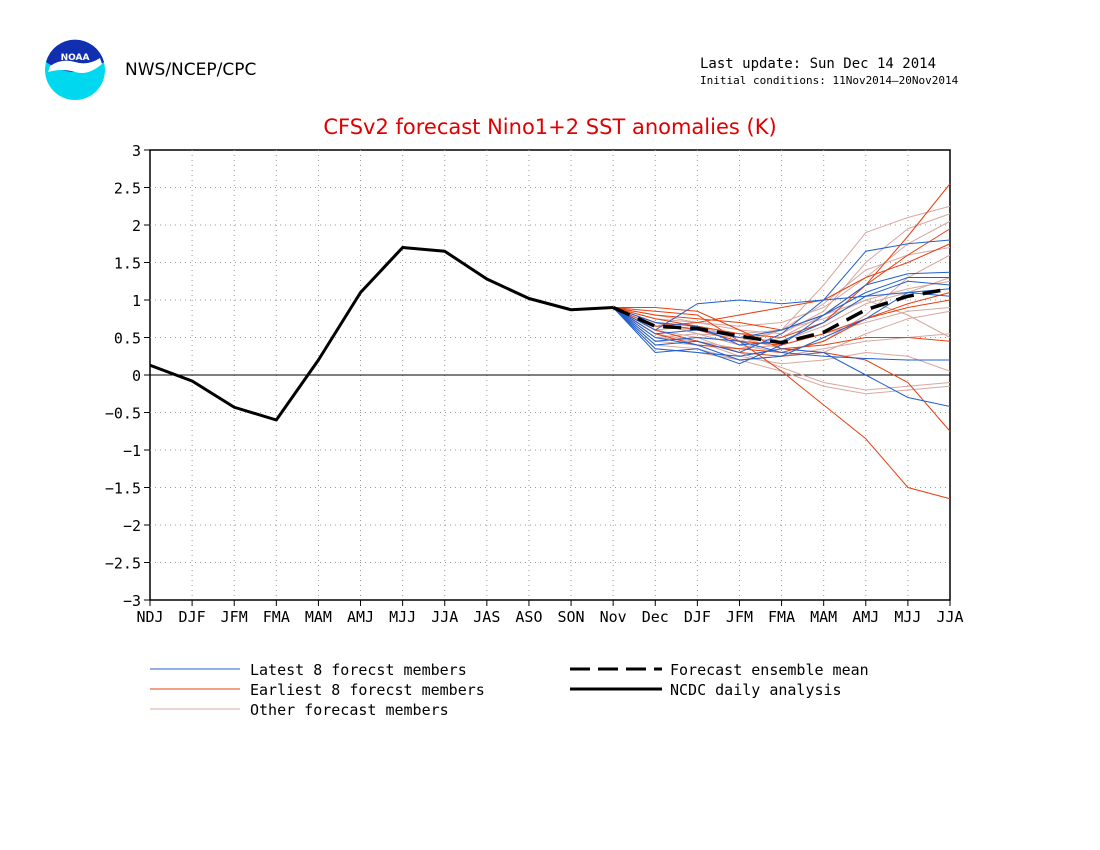 The image size is (1100, 850). Describe the element at coordinates (756, 690) in the screenshot. I see `legend-label-analysis: NCDC daily analysis` at that location.